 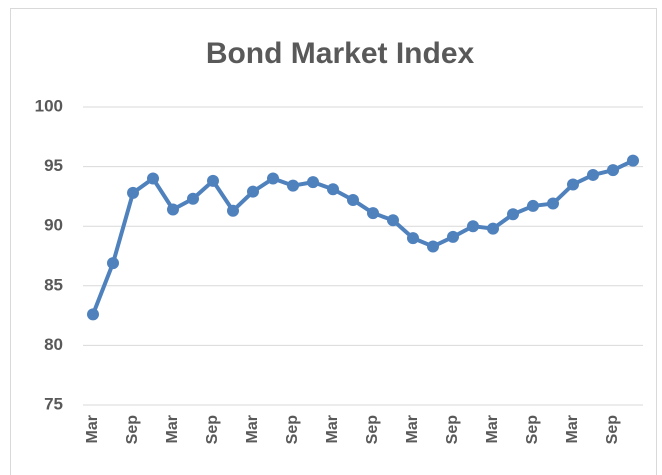 What do you see at coordinates (53, 403) in the screenshot?
I see `y-tick-label: 75` at bounding box center [53, 403].